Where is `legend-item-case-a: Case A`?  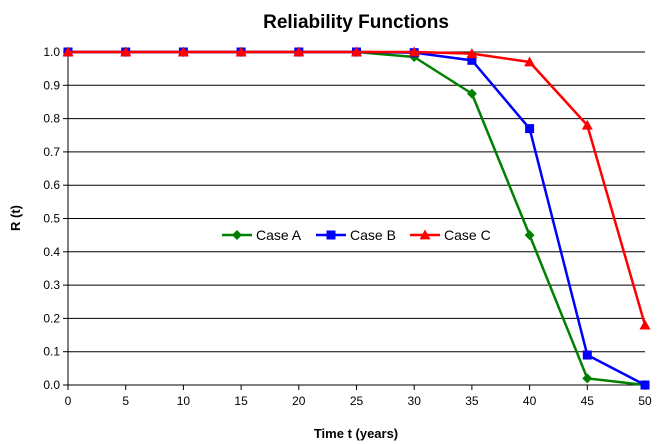 legend-item-case-a: Case A is located at coordinates (262, 235).